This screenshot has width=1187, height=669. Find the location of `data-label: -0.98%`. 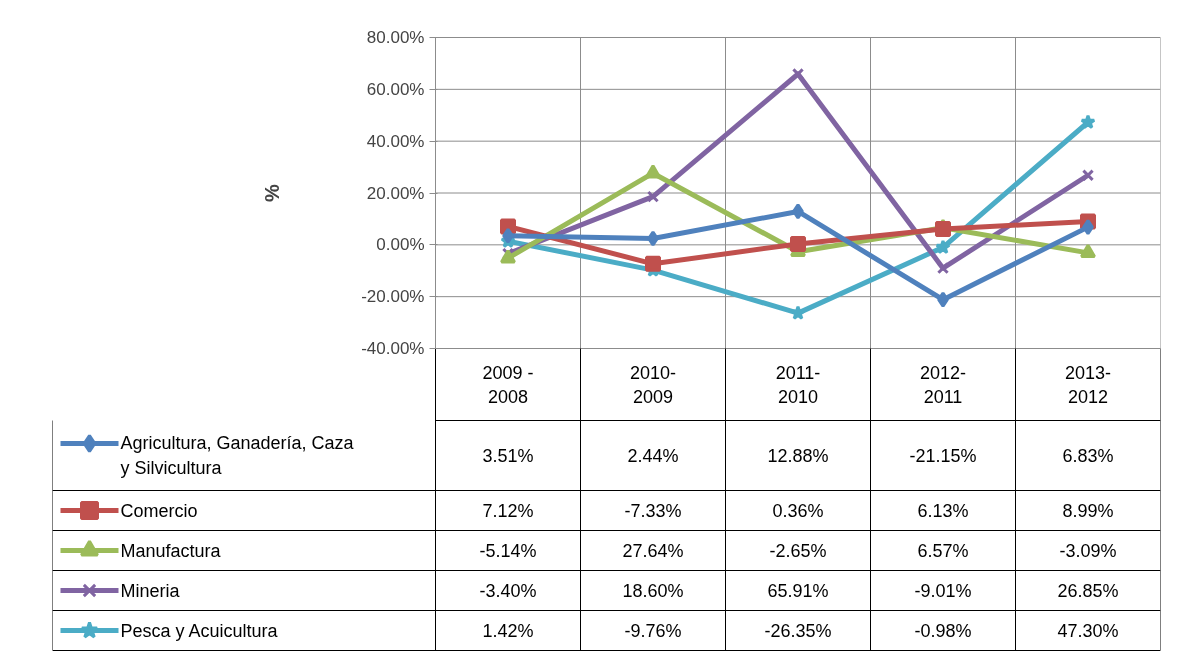

data-label: -0.98% is located at coordinates (943, 630).